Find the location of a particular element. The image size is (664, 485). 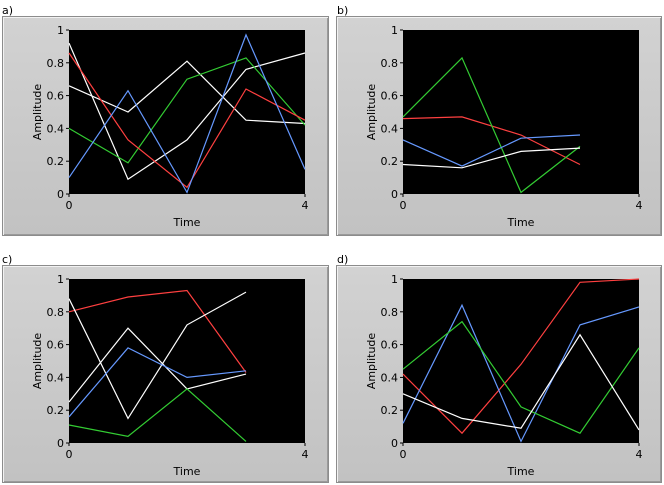

panel-label-c: c) is located at coordinates (7, 259).